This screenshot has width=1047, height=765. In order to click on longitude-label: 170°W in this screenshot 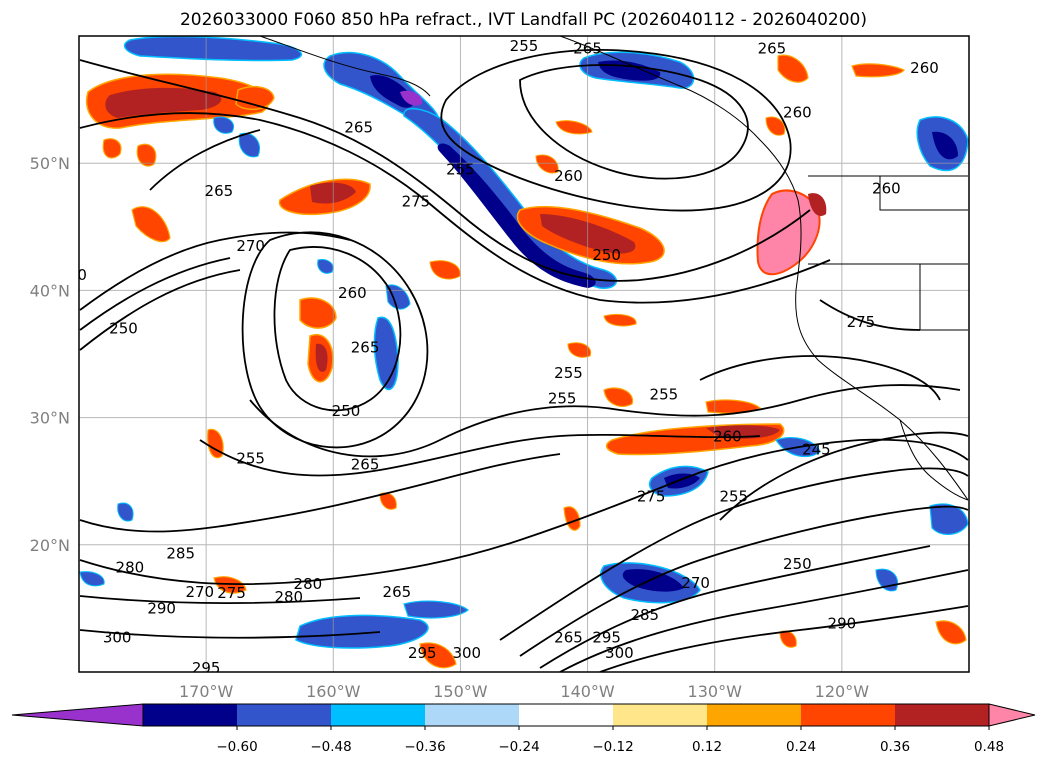, I will do `click(206, 691)`.